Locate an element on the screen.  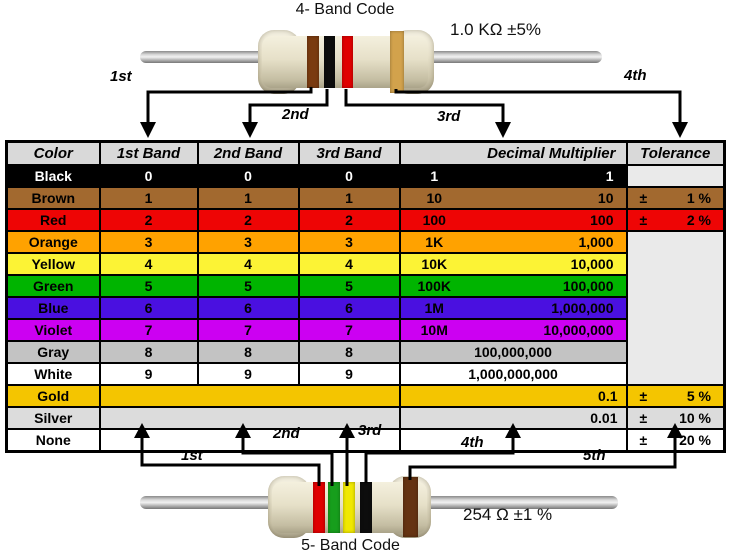
band2-digit-cell: 4 is located at coordinates (248, 264).